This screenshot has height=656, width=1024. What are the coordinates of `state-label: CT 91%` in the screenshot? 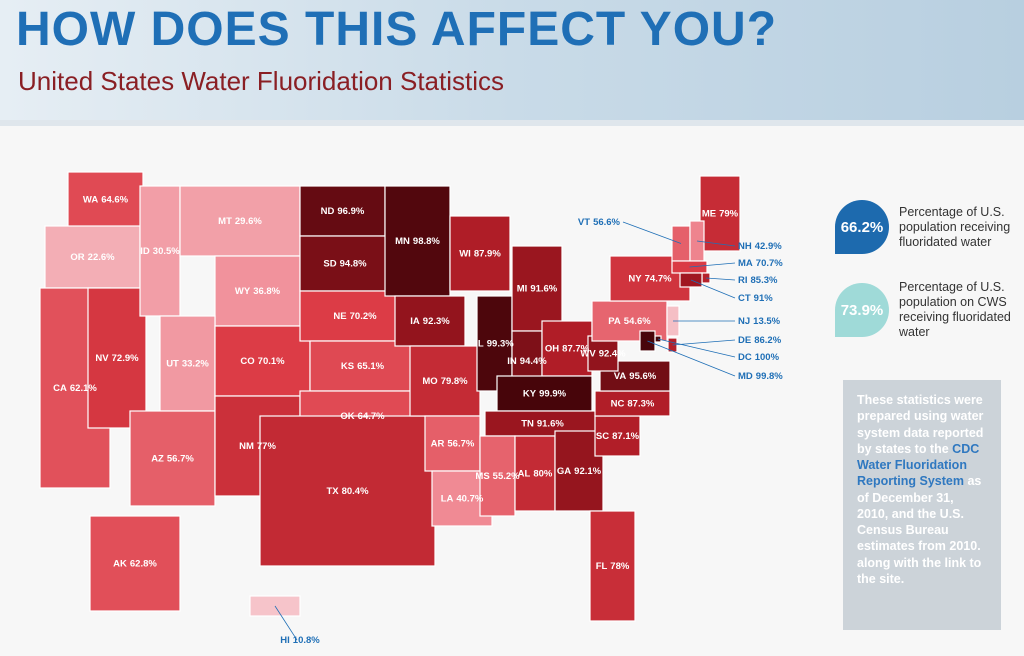 It's located at (755, 298).